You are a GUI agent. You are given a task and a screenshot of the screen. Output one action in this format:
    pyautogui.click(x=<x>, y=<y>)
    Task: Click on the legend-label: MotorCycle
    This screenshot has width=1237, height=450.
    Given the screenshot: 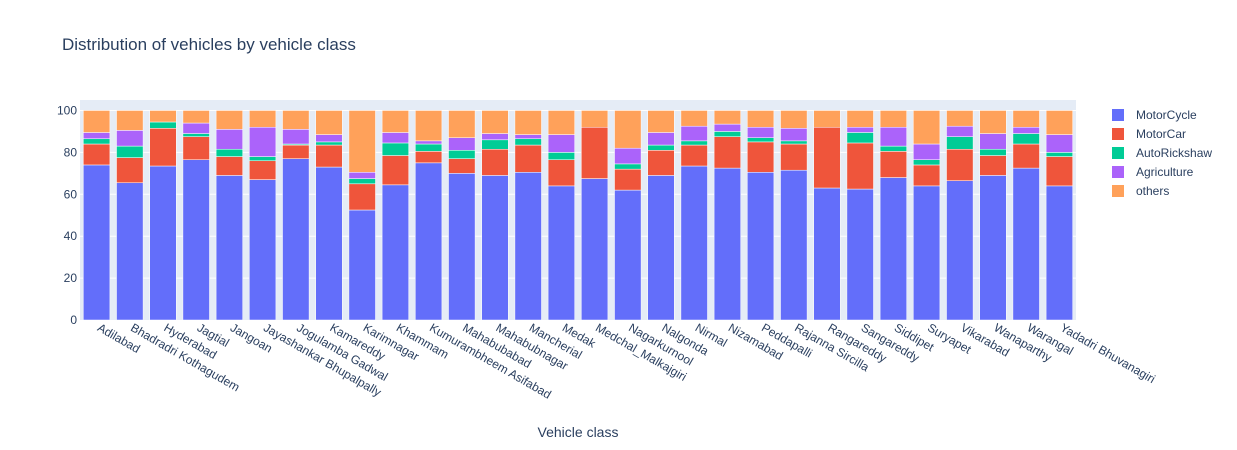 What is the action you would take?
    pyautogui.click(x=1166, y=115)
    